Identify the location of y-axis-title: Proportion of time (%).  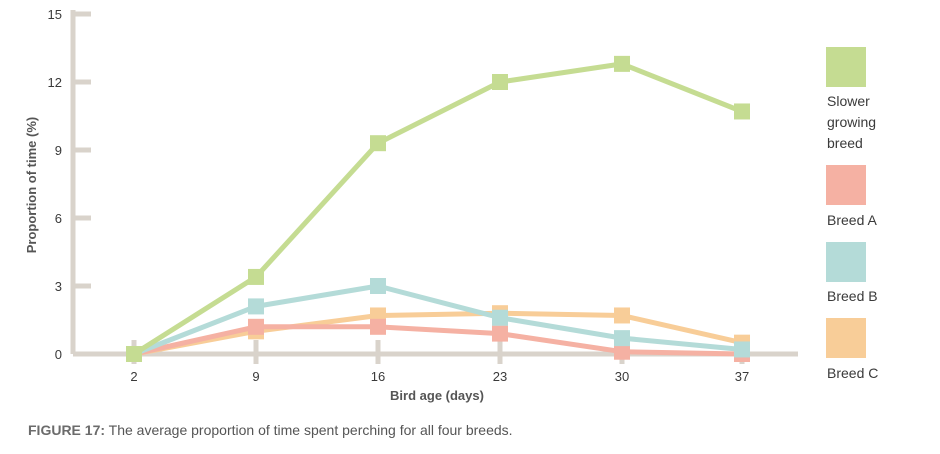
(31, 185).